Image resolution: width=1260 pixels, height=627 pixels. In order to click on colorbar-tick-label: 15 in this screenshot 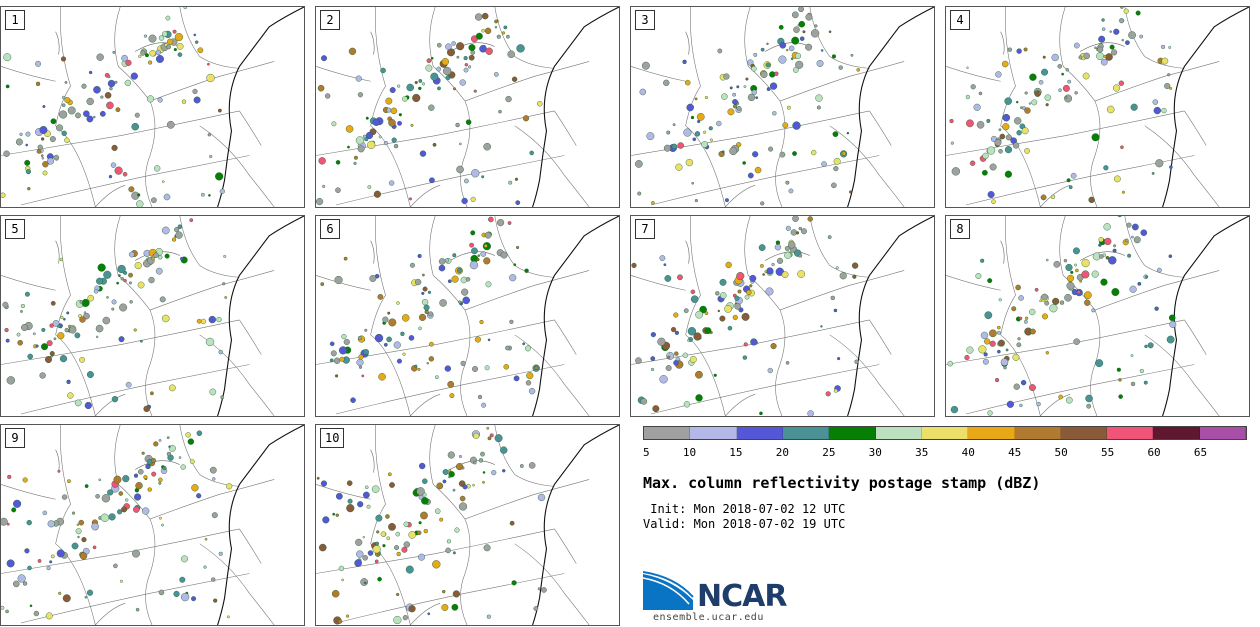, I will do `click(736, 452)`.